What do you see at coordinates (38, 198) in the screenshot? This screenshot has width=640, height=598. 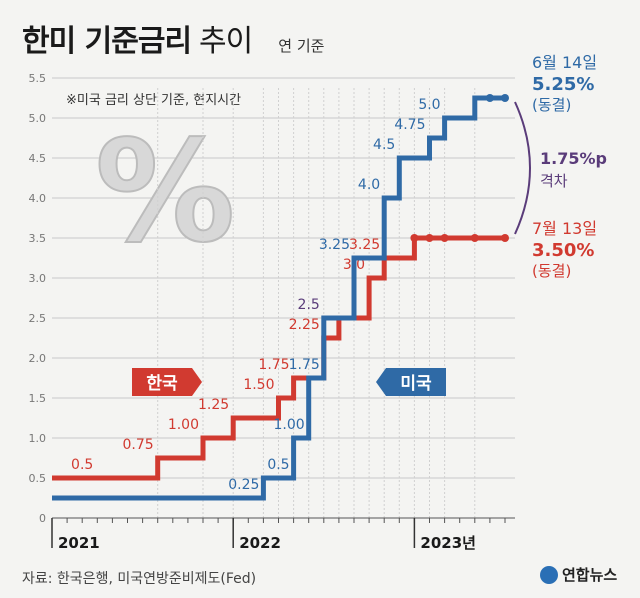 I see `y-tick-label: 4.0` at bounding box center [38, 198].